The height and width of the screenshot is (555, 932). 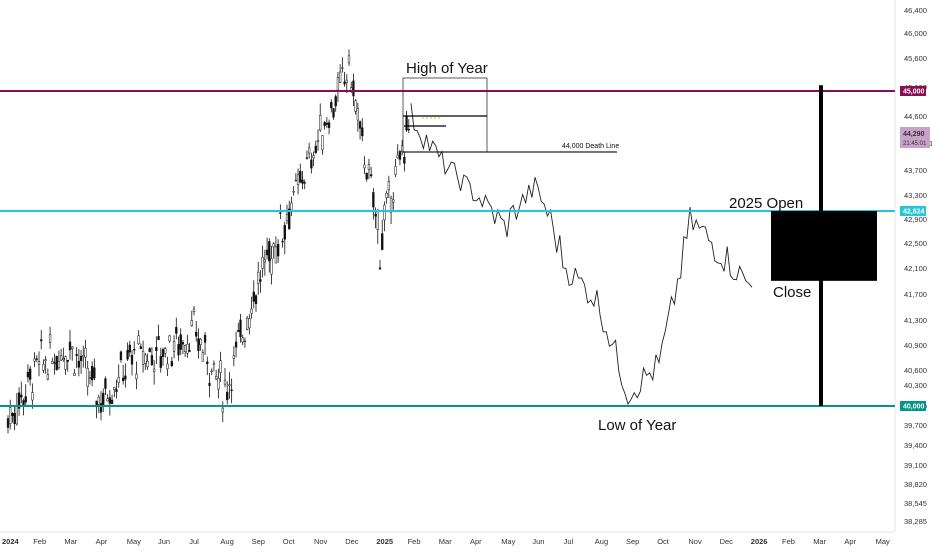 What do you see at coordinates (915, 10) in the screenshot?
I see `y-tick-label: 46,400` at bounding box center [915, 10].